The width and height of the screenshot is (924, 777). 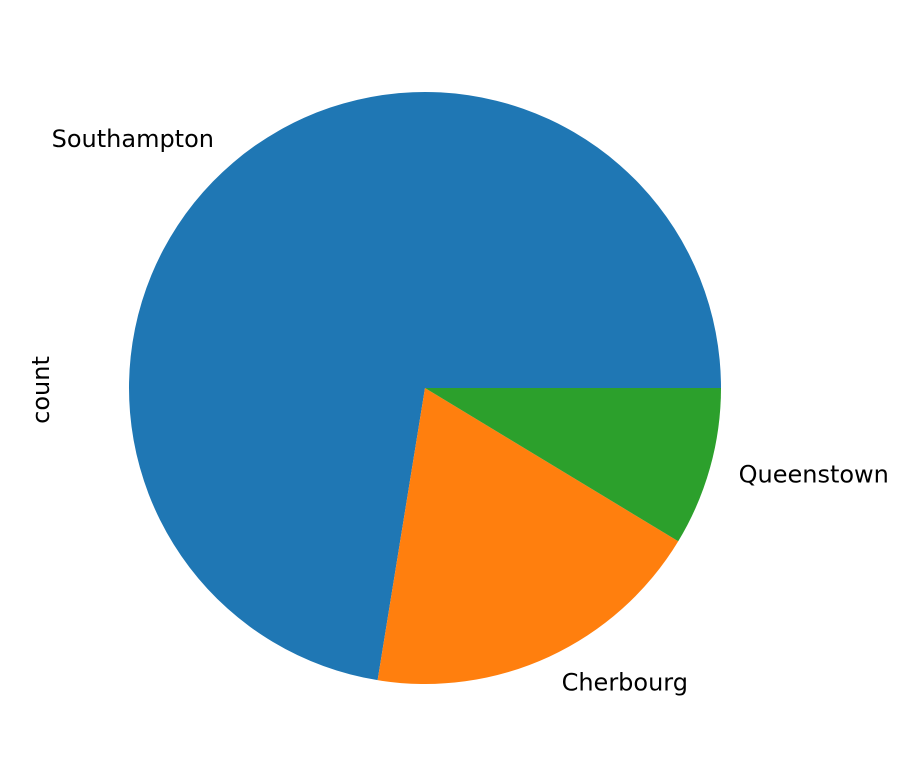 What do you see at coordinates (573, 465) in the screenshot?
I see `slice-queenstown` at bounding box center [573, 465].